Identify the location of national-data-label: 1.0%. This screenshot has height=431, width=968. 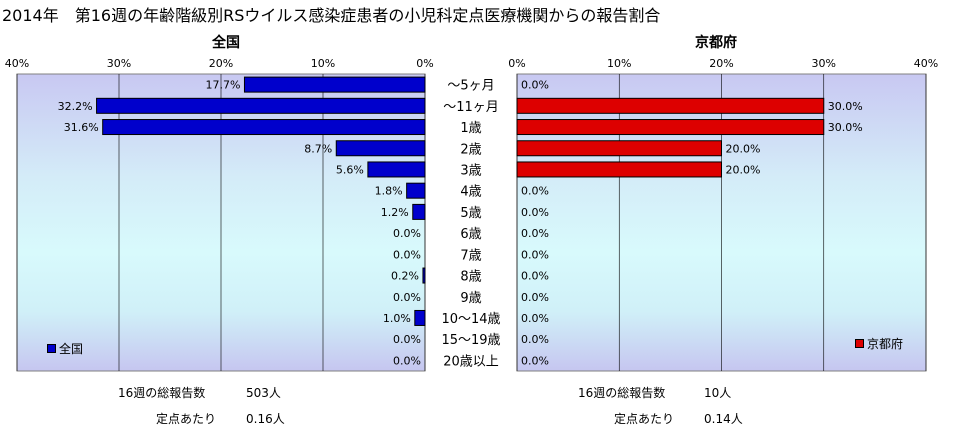
(397, 318).